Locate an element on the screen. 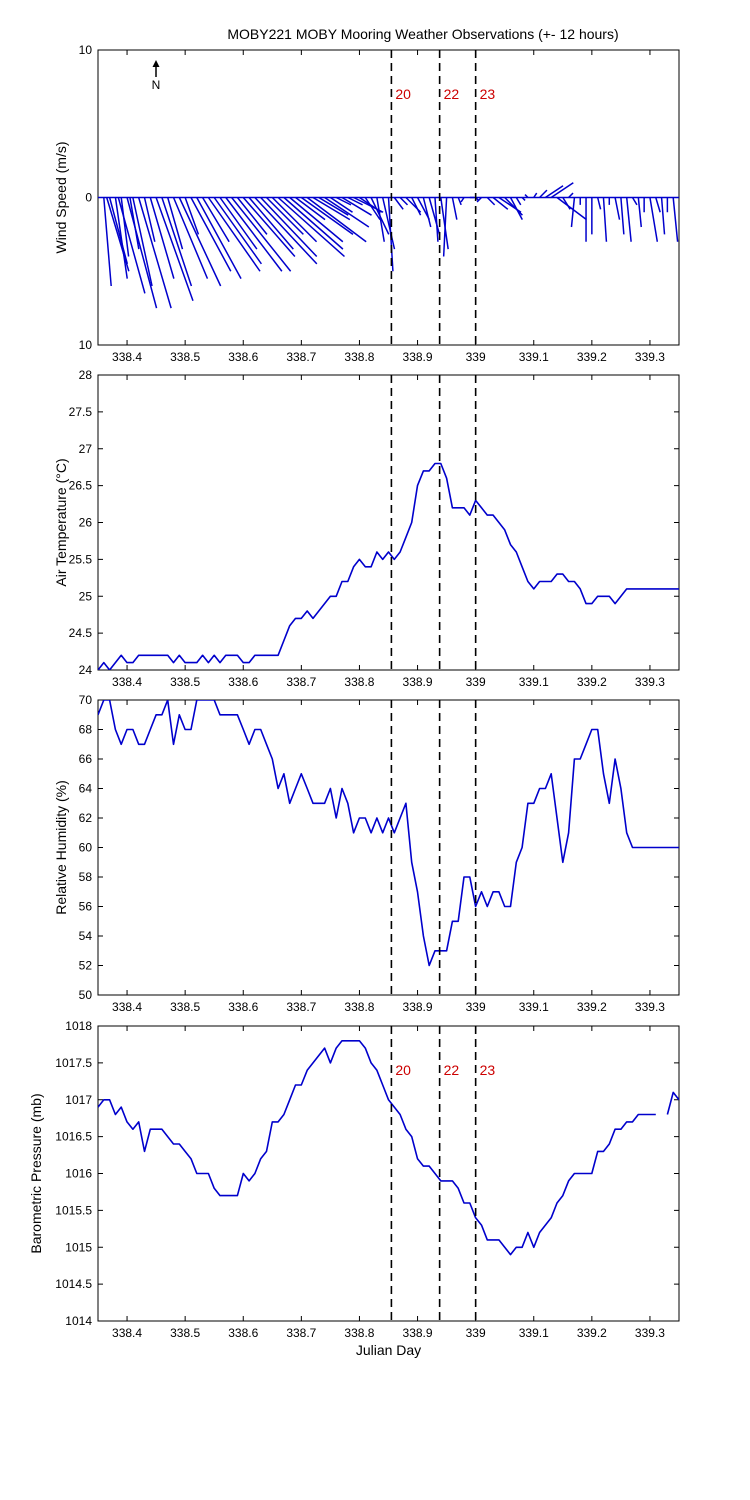  y-tick-label: 1015.5 is located at coordinates (73, 1210).